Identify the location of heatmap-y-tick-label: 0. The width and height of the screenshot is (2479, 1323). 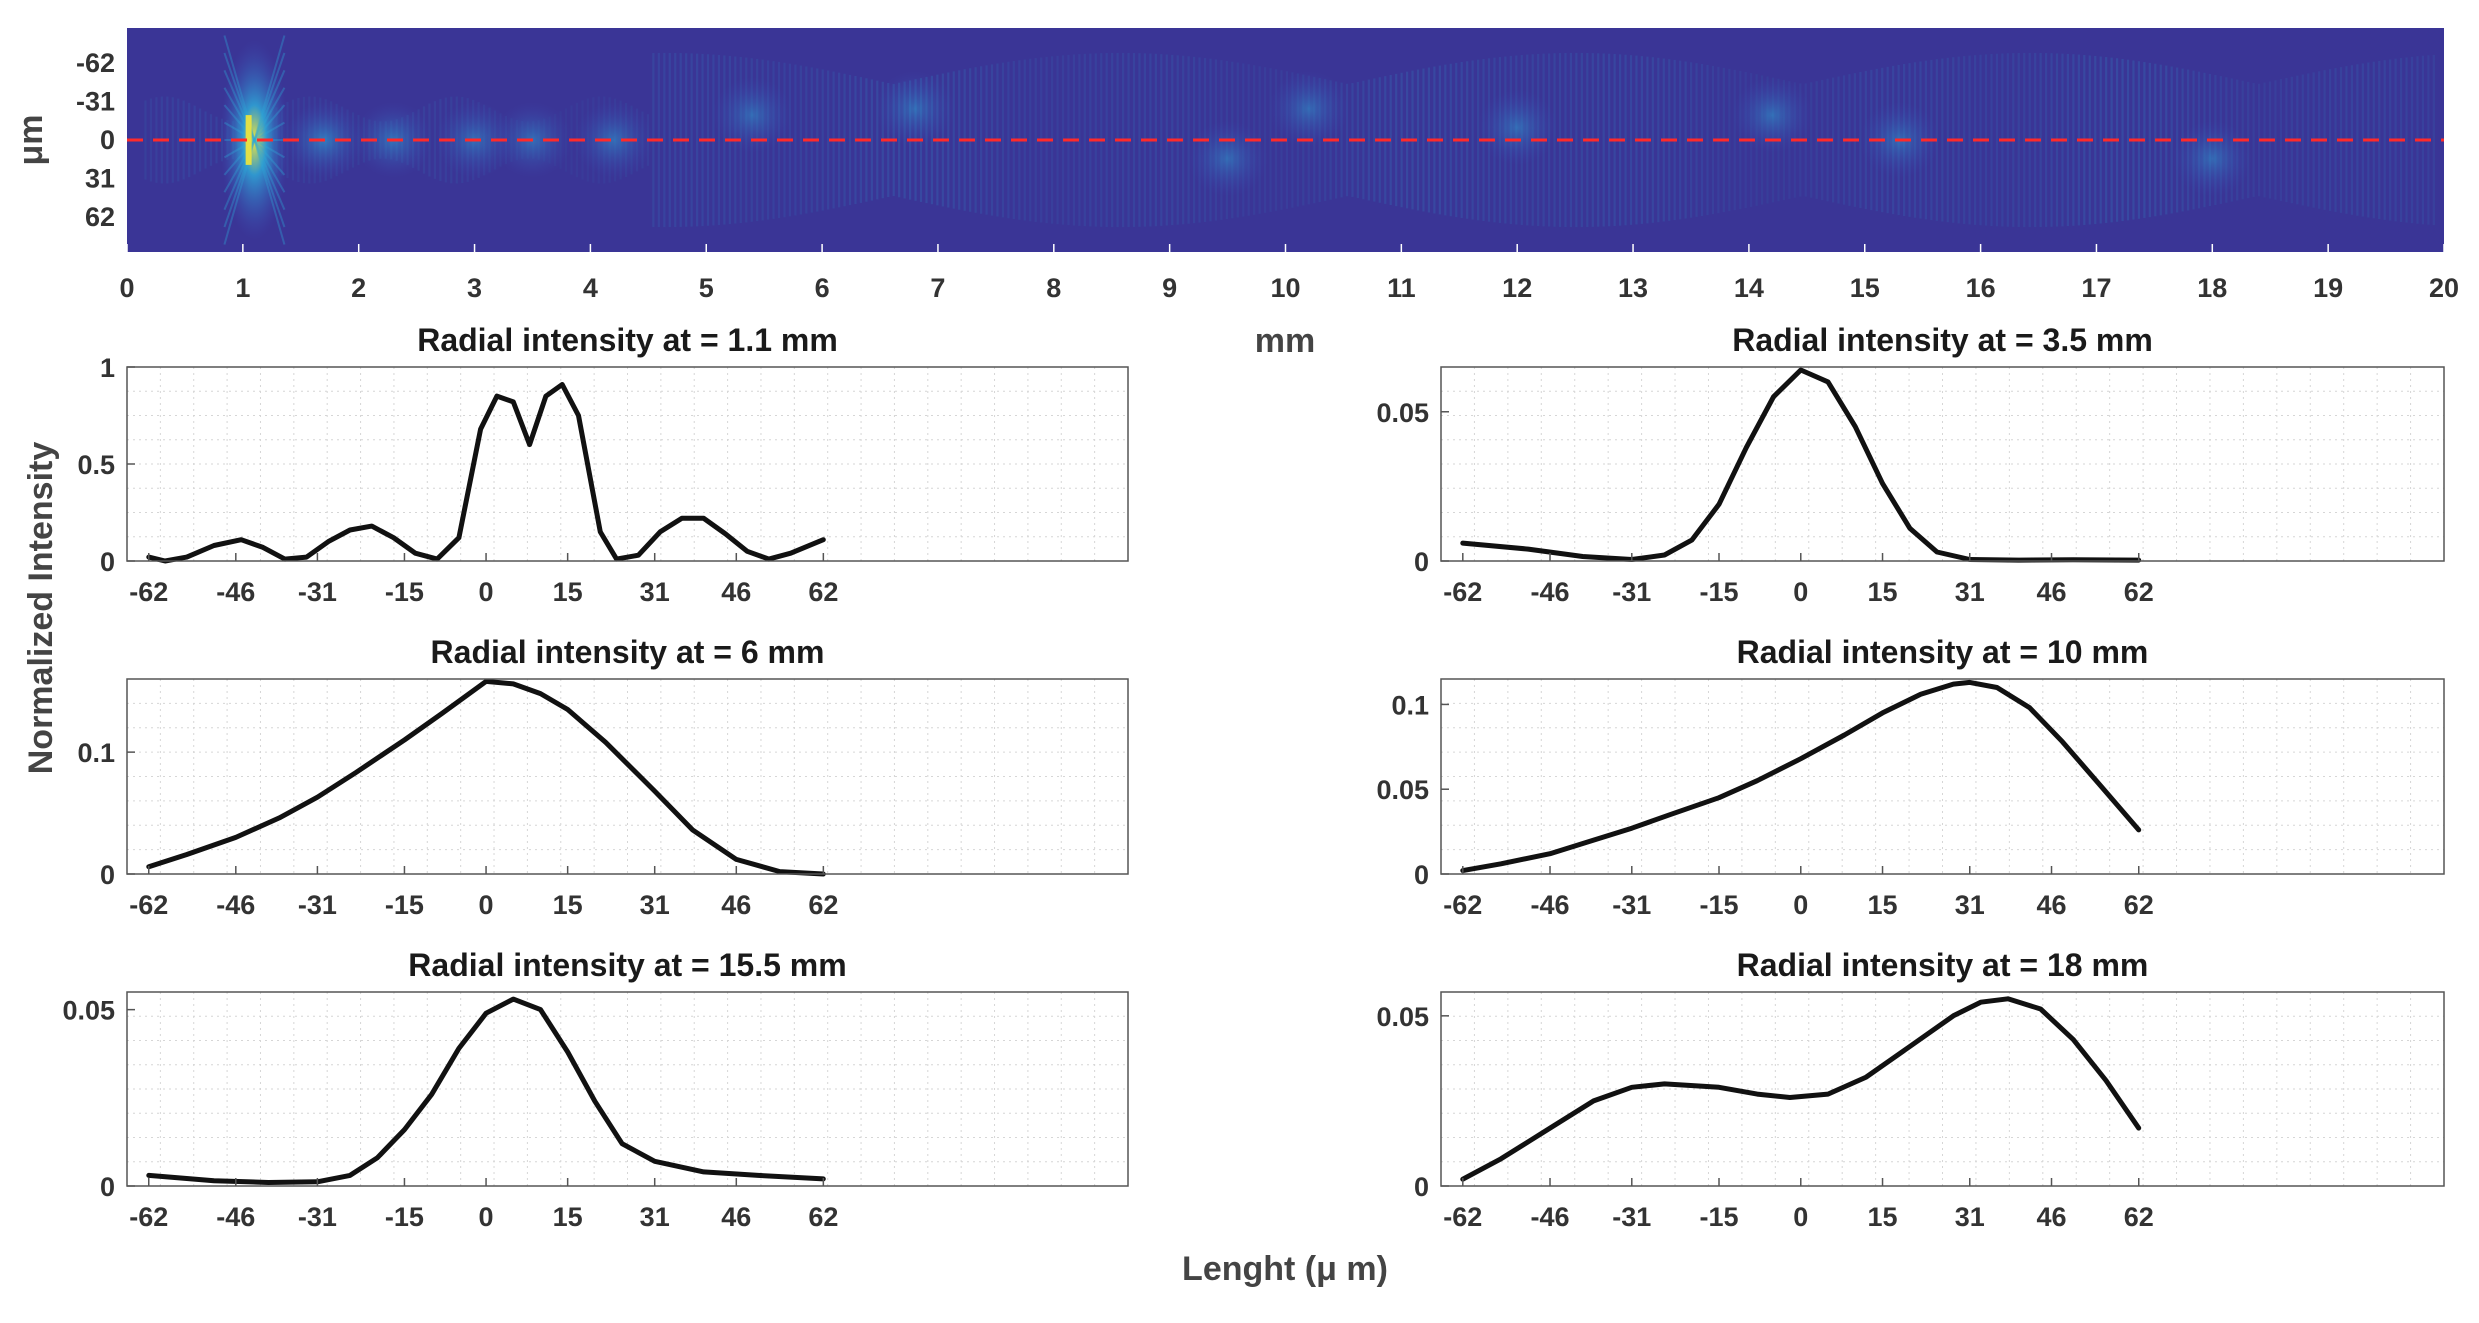
(107, 140).